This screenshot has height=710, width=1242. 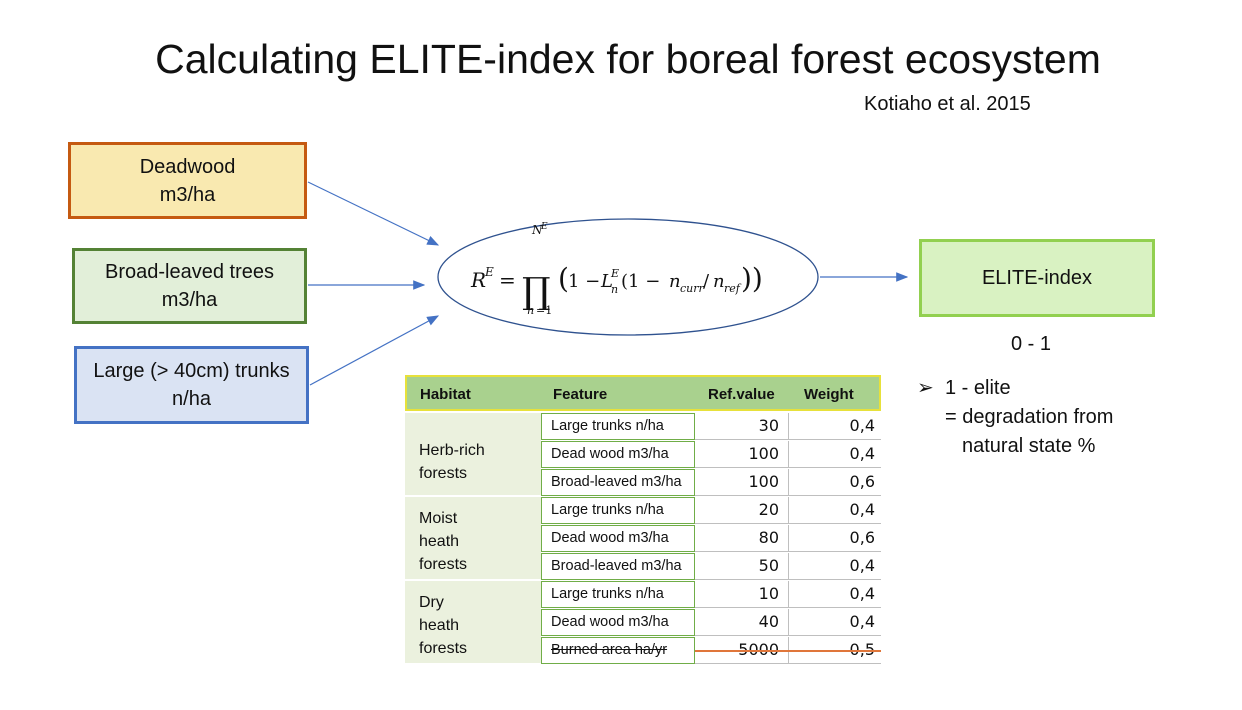 What do you see at coordinates (1029, 446) in the screenshot?
I see `bullet-line-3: natural state %` at bounding box center [1029, 446].